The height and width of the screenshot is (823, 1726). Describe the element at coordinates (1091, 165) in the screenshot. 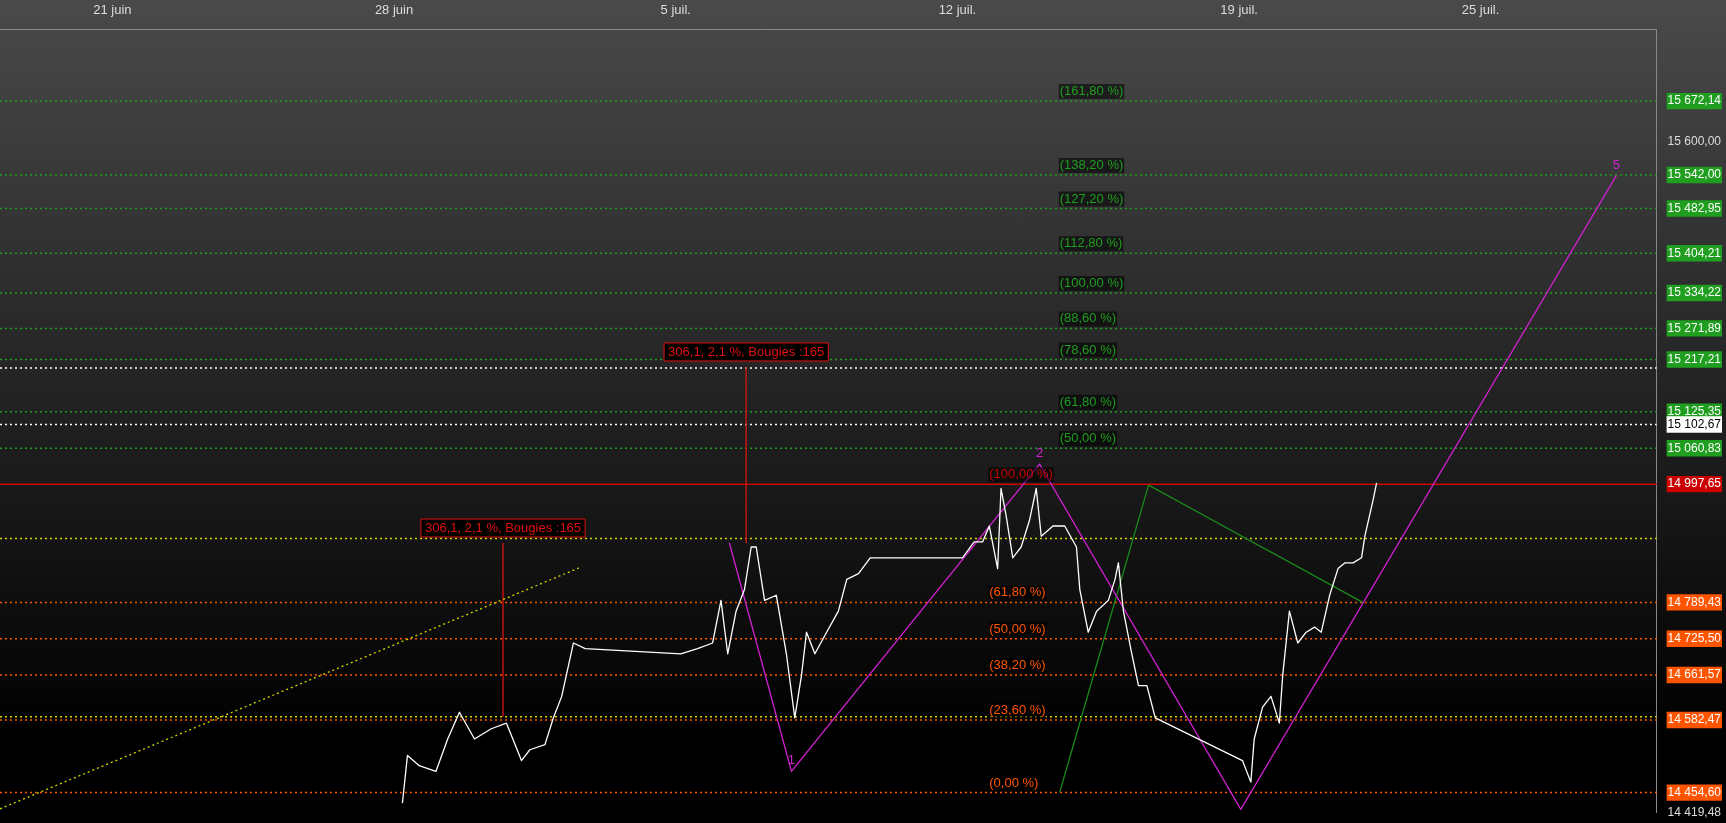

I see `annotation: (138,20 %)` at that location.